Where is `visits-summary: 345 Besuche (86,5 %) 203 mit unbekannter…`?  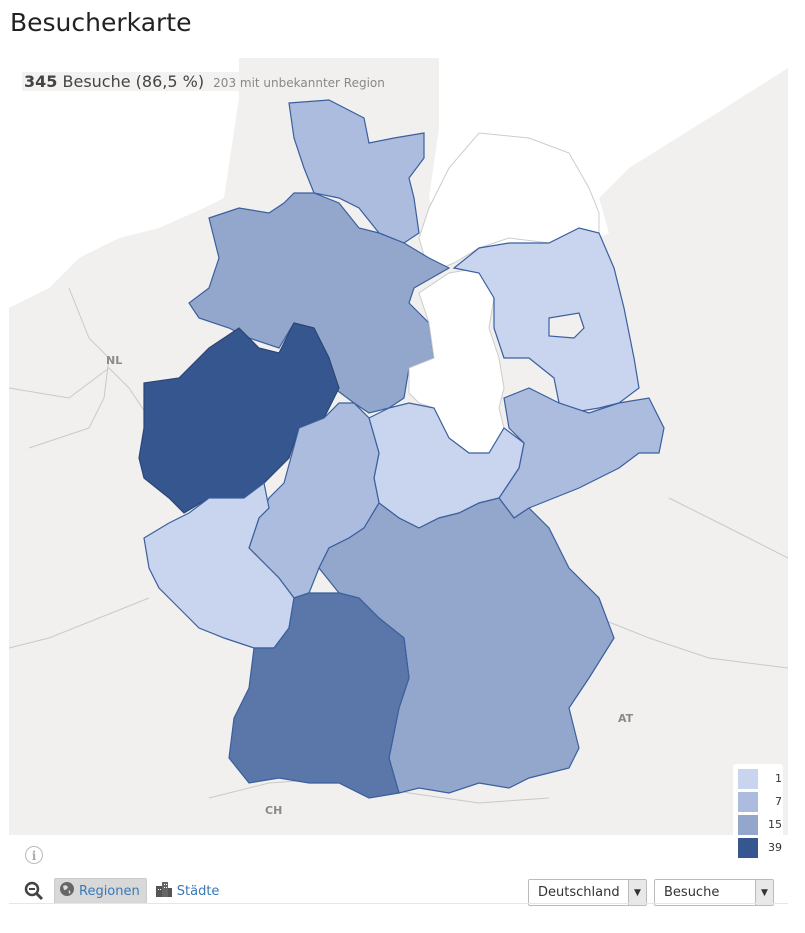
visits-summary: 345 Besuche (86,5 %) 203 mit unbekannter… is located at coordinates (204, 81).